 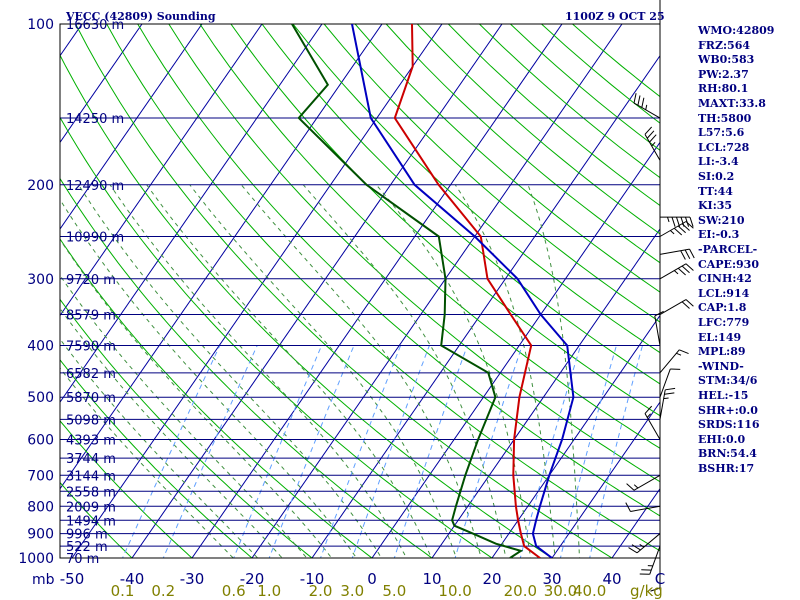 I want to click on index-item: WB0:583, so click(x=726, y=60).